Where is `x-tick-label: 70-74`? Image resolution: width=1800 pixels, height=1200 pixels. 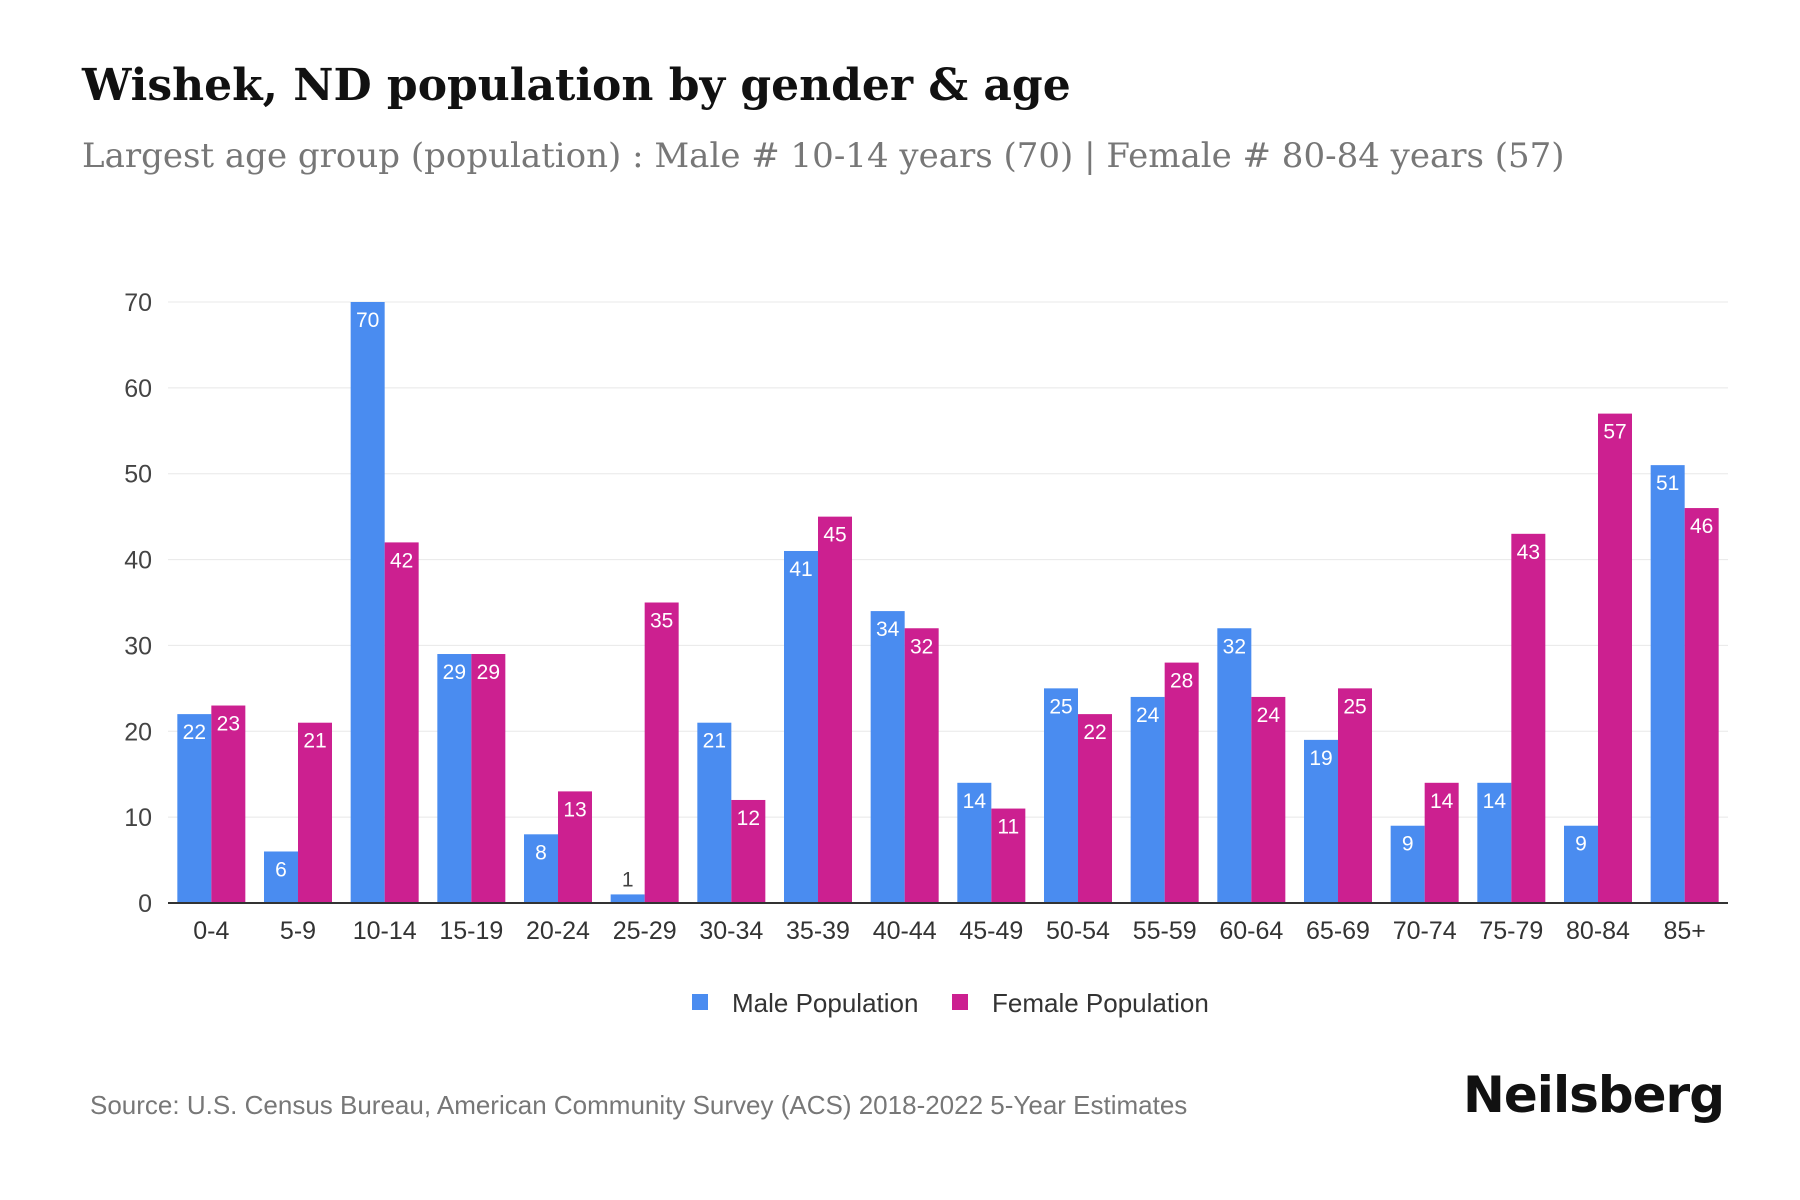 x-tick-label: 70-74 is located at coordinates (1425, 931).